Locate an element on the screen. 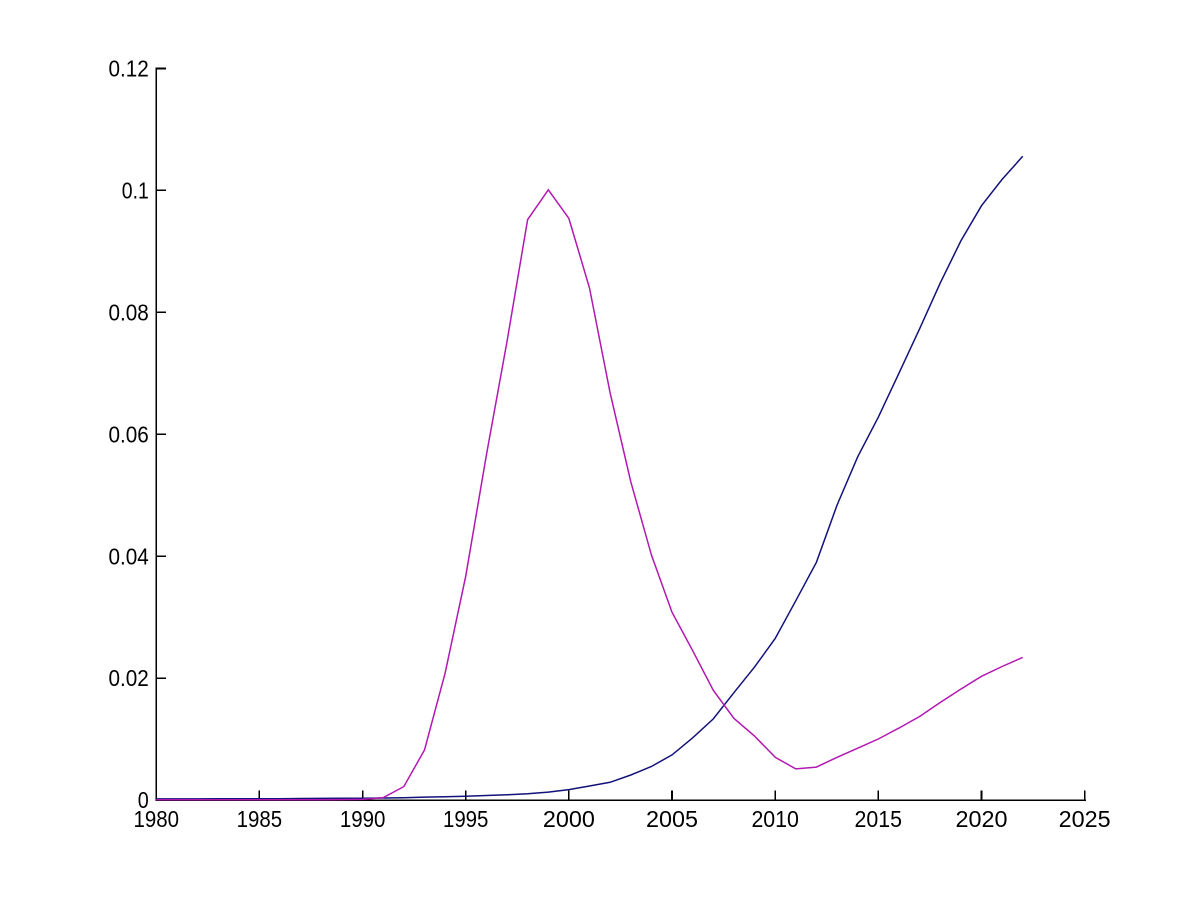 This screenshot has width=1200, height=900. svg-text: 0.02 is located at coordinates (129, 678).